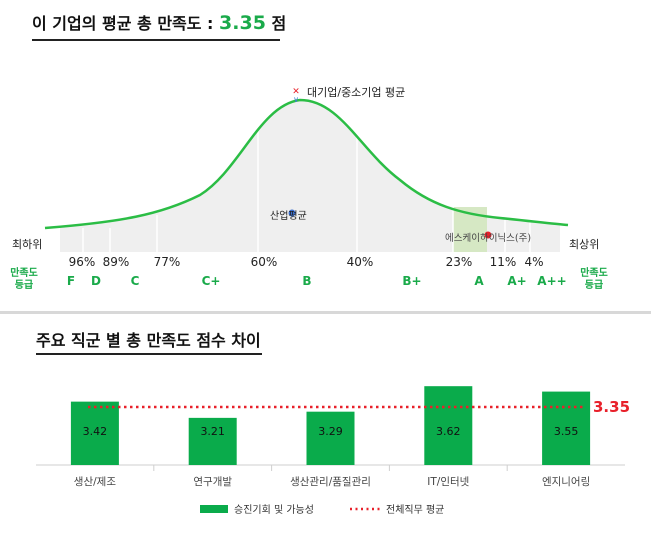 This screenshot has width=651, height=536. What do you see at coordinates (488, 235) in the screenshot?
I see `company-dot` at bounding box center [488, 235].